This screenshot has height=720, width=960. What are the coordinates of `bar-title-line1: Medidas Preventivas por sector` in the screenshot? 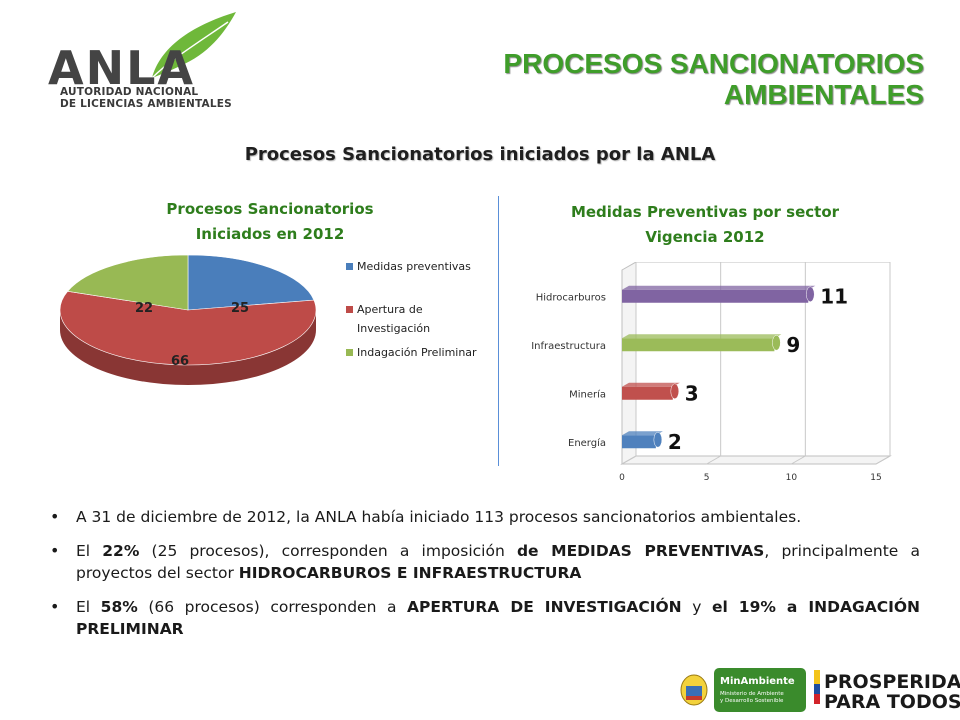 It's located at (705, 212).